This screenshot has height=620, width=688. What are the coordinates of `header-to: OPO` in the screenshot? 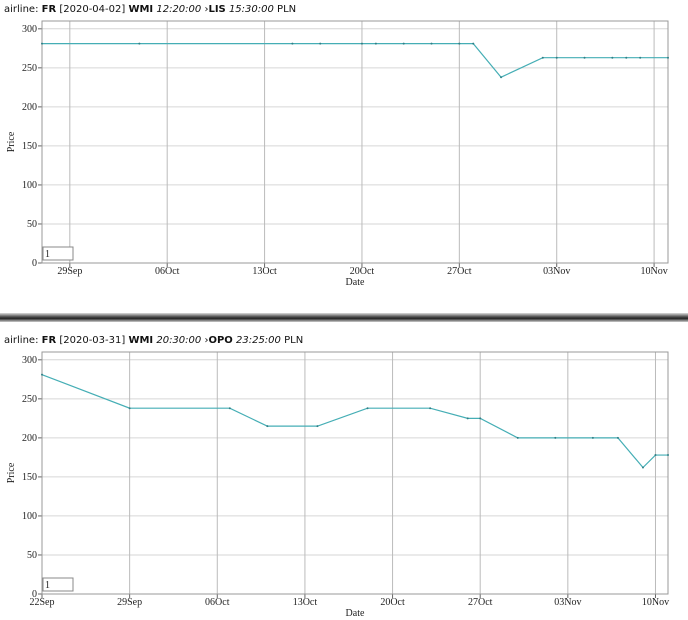 It's located at (220, 340).